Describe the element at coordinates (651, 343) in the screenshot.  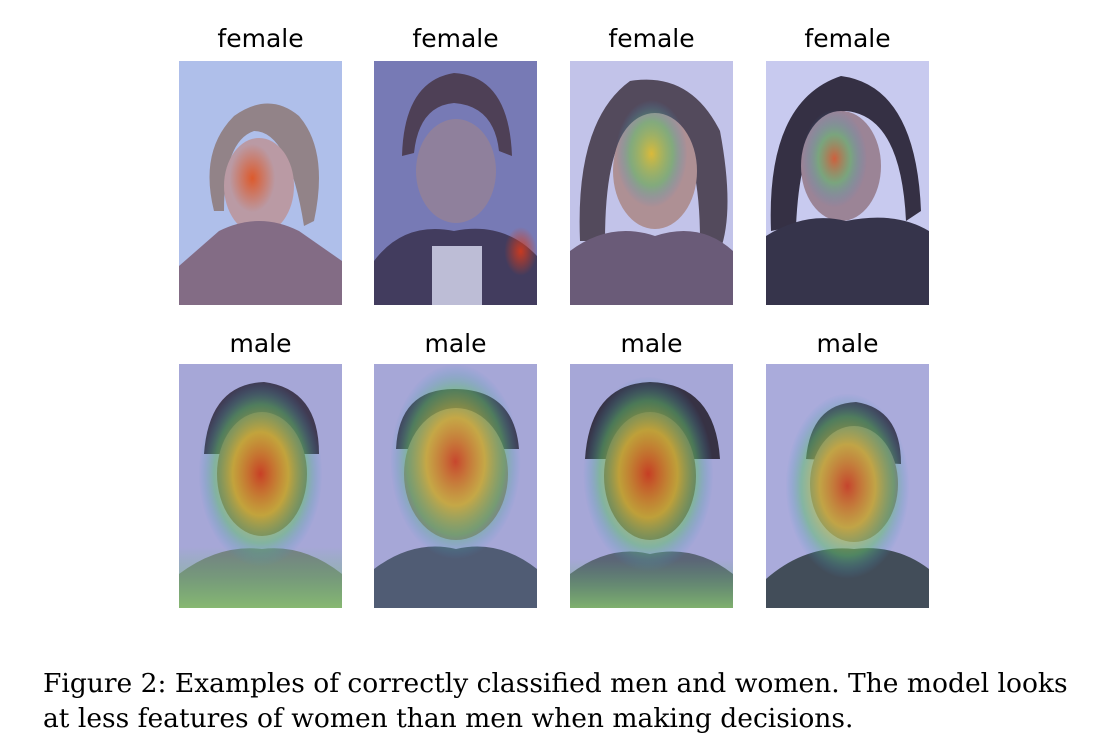
I see `panel-label-male-3: male` at that location.